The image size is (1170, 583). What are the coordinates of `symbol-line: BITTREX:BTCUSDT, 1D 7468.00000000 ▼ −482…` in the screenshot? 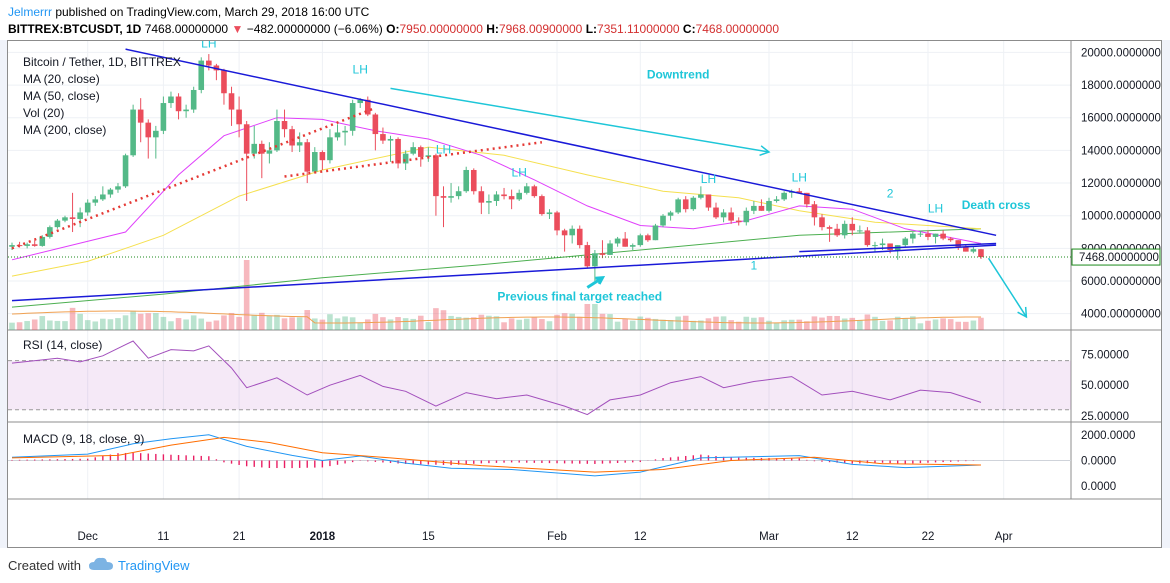 It's located at (393, 29).